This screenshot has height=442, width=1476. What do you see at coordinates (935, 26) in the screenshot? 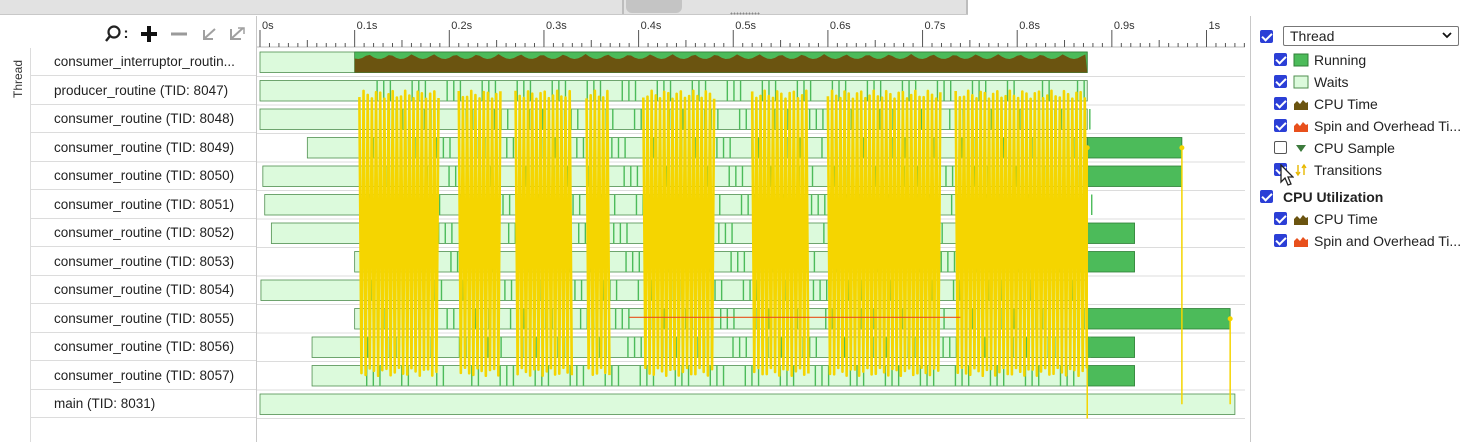
I see `ruler-tick-label: 0.7s` at bounding box center [935, 26].